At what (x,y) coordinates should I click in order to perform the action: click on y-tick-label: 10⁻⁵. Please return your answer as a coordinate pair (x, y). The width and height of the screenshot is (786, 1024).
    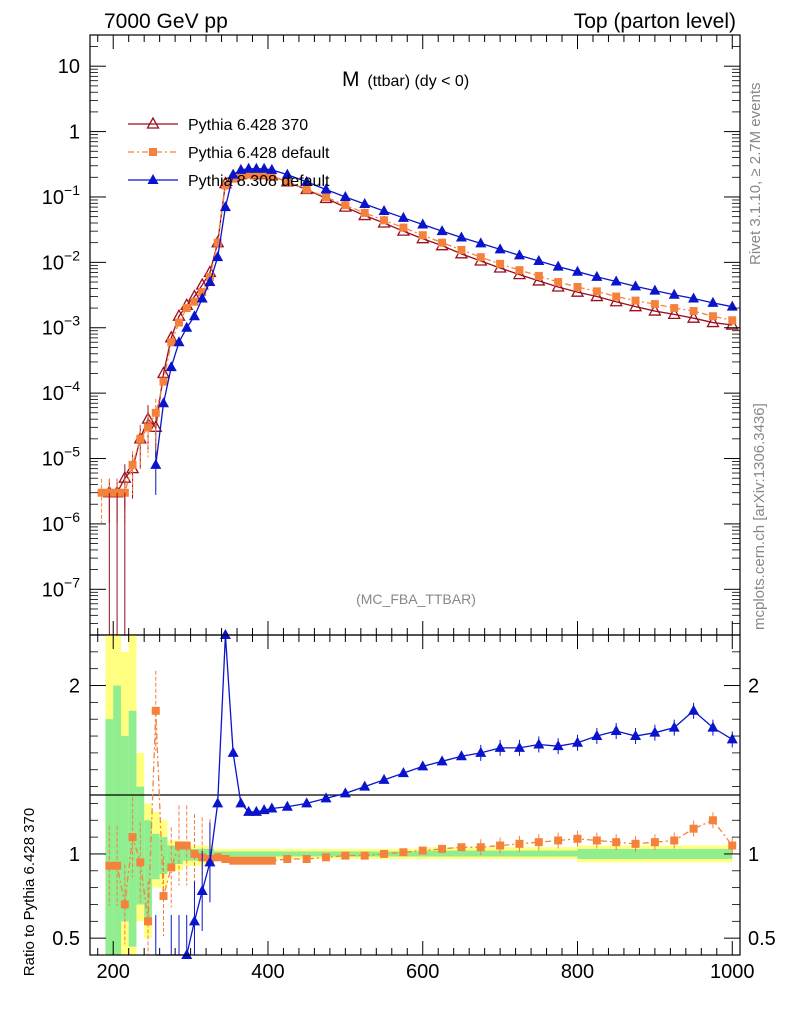
    Looking at the image, I should click on (61, 457).